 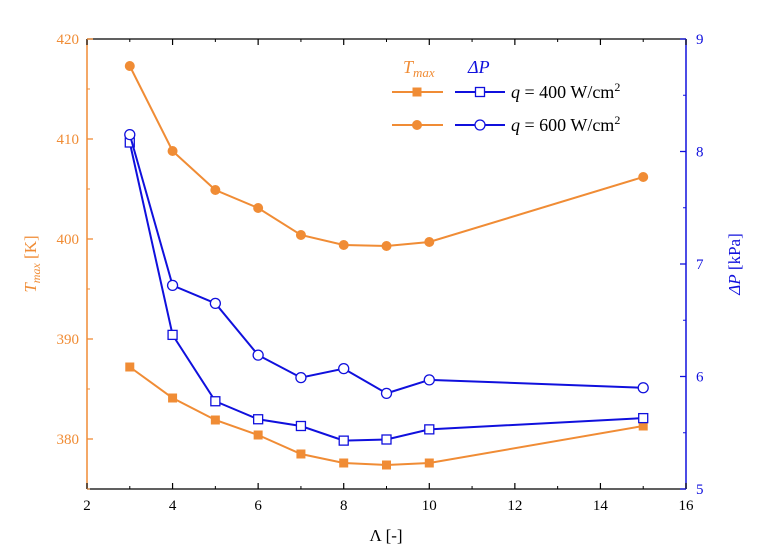 What do you see at coordinates (68, 140) in the screenshot?
I see `left-tick-label: 410` at bounding box center [68, 140].